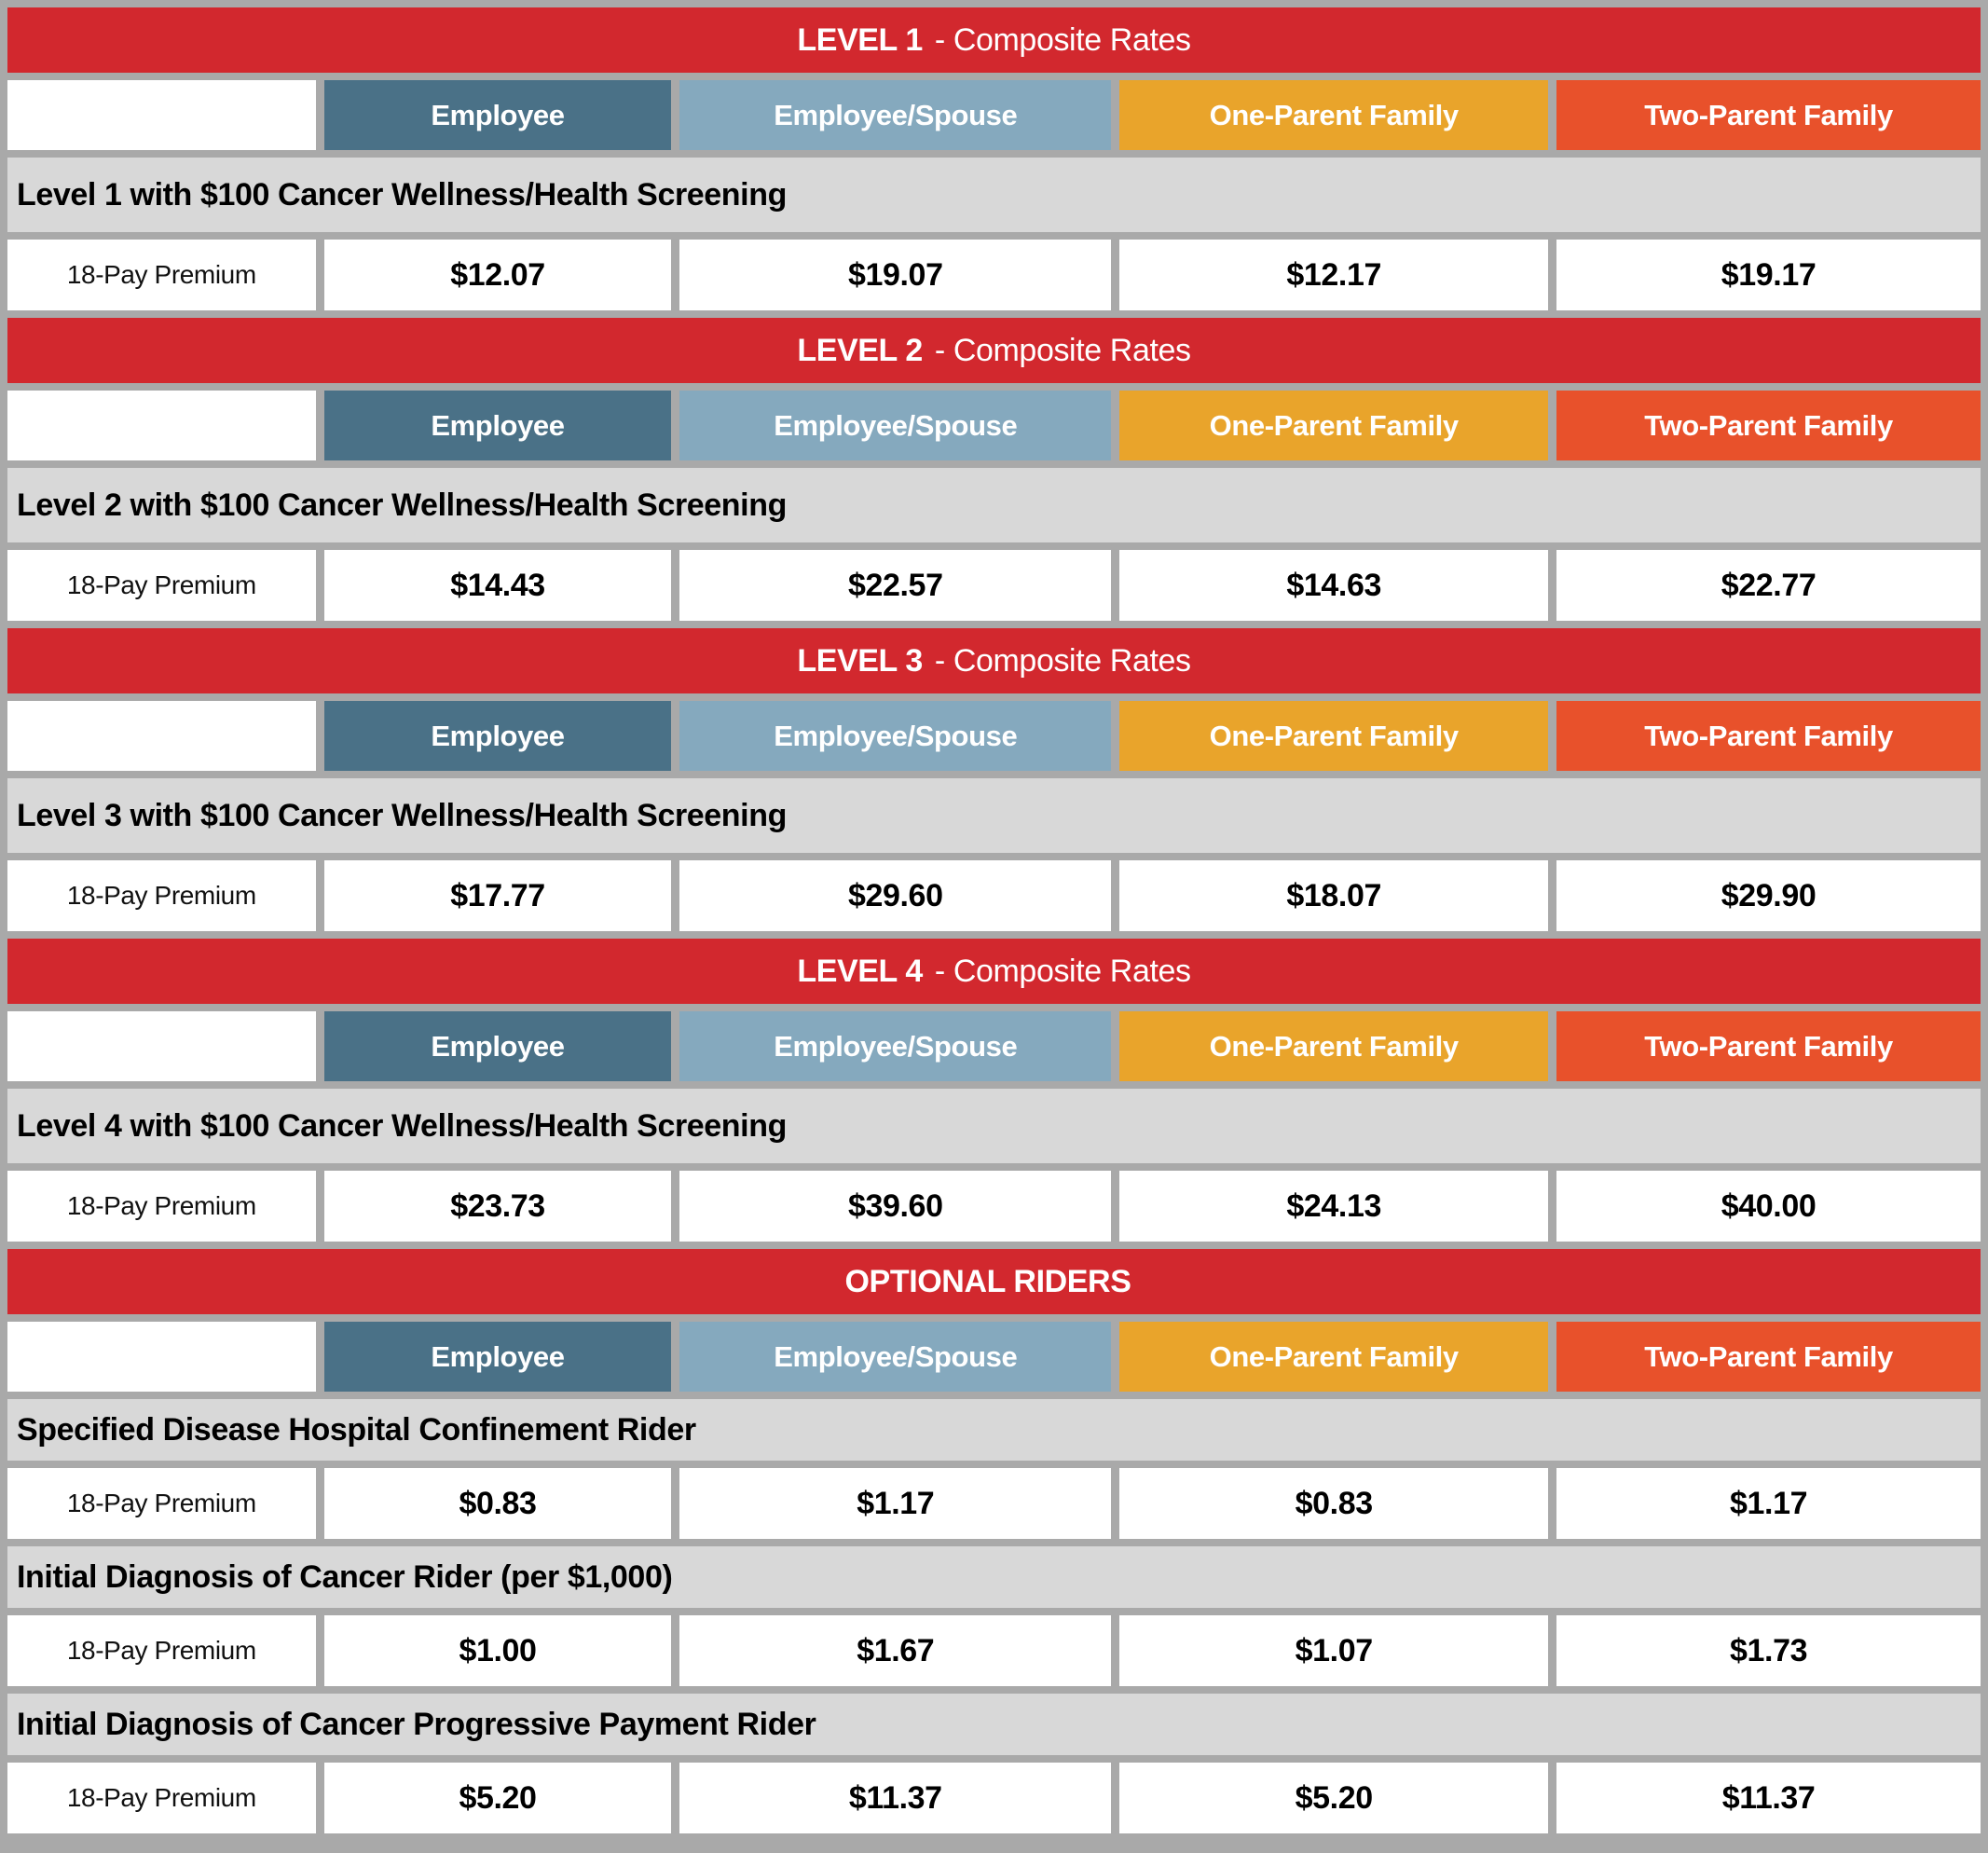 The height and width of the screenshot is (1853, 1988). Describe the element at coordinates (895, 1206) in the screenshot. I see `premium-value-cell: $39.60` at that location.